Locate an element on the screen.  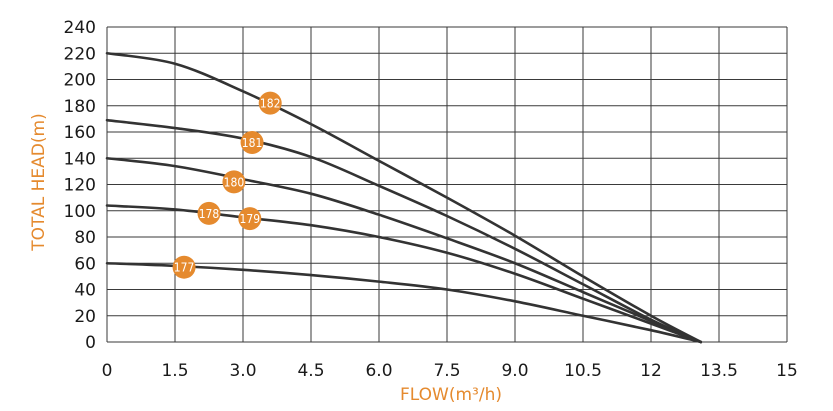
curve-label-text: 178 is located at coordinates (209, 214).